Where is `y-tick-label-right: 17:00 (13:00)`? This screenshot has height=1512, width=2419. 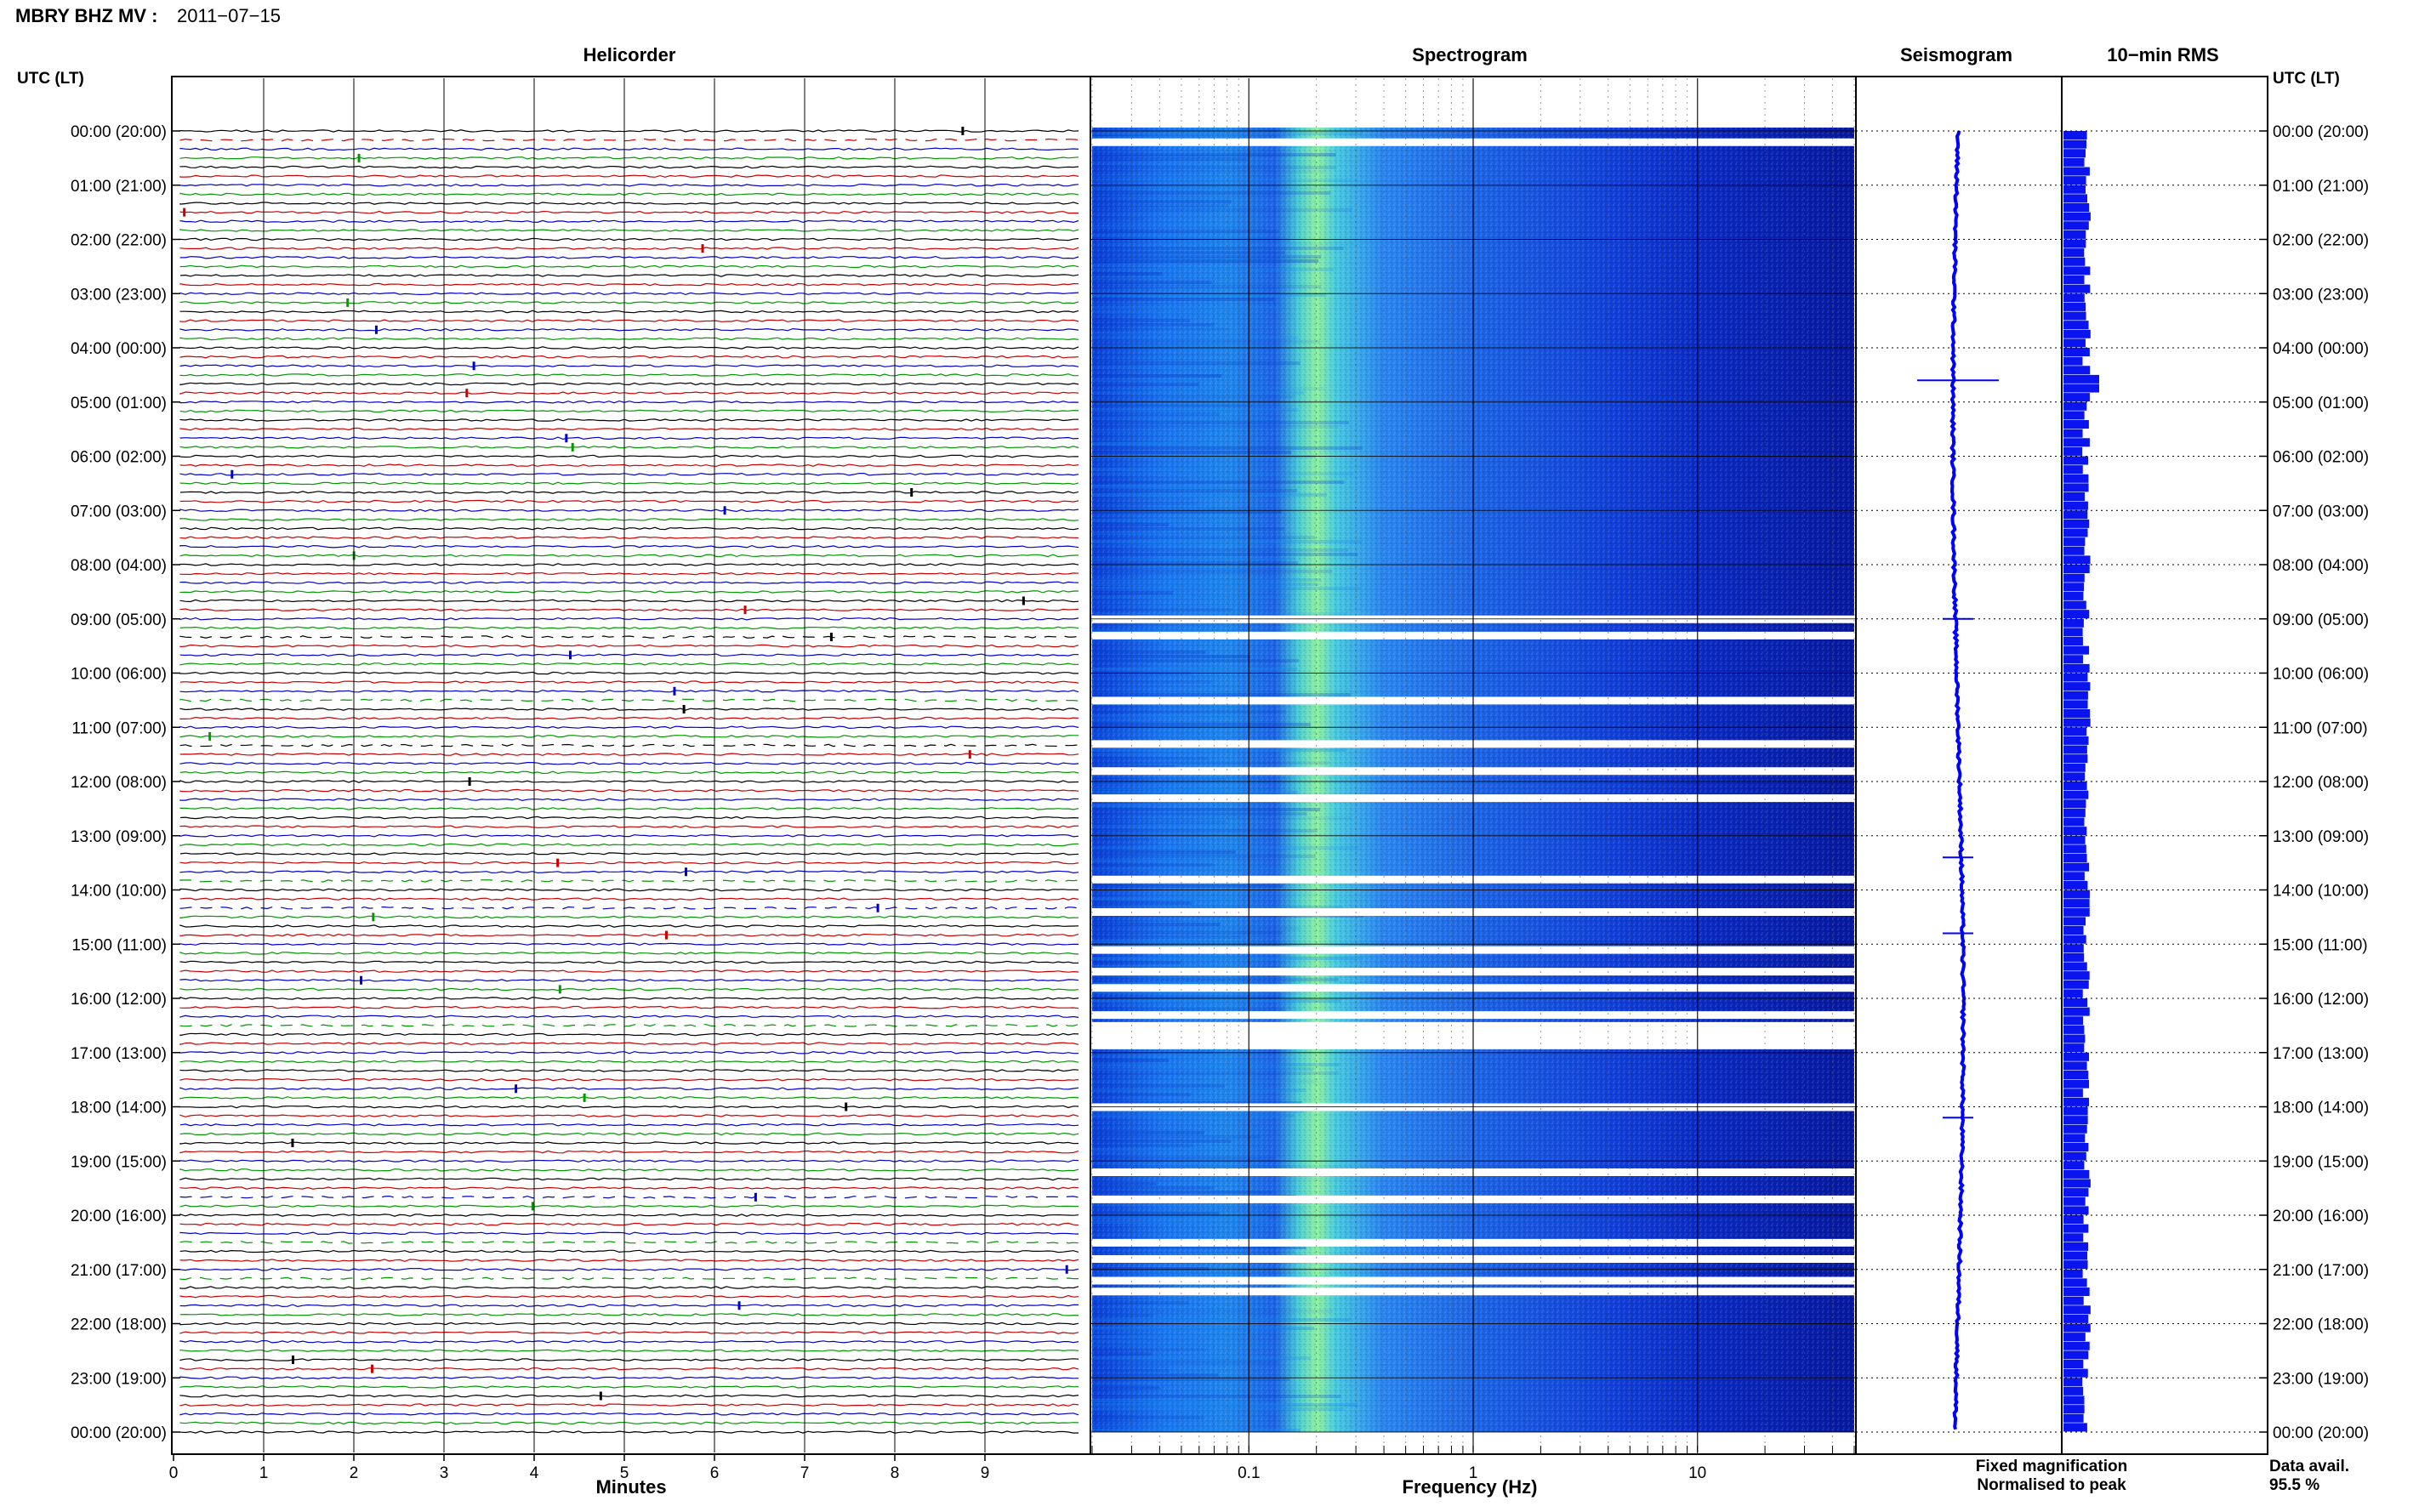 y-tick-label-right: 17:00 (13:00) is located at coordinates (2321, 1054).